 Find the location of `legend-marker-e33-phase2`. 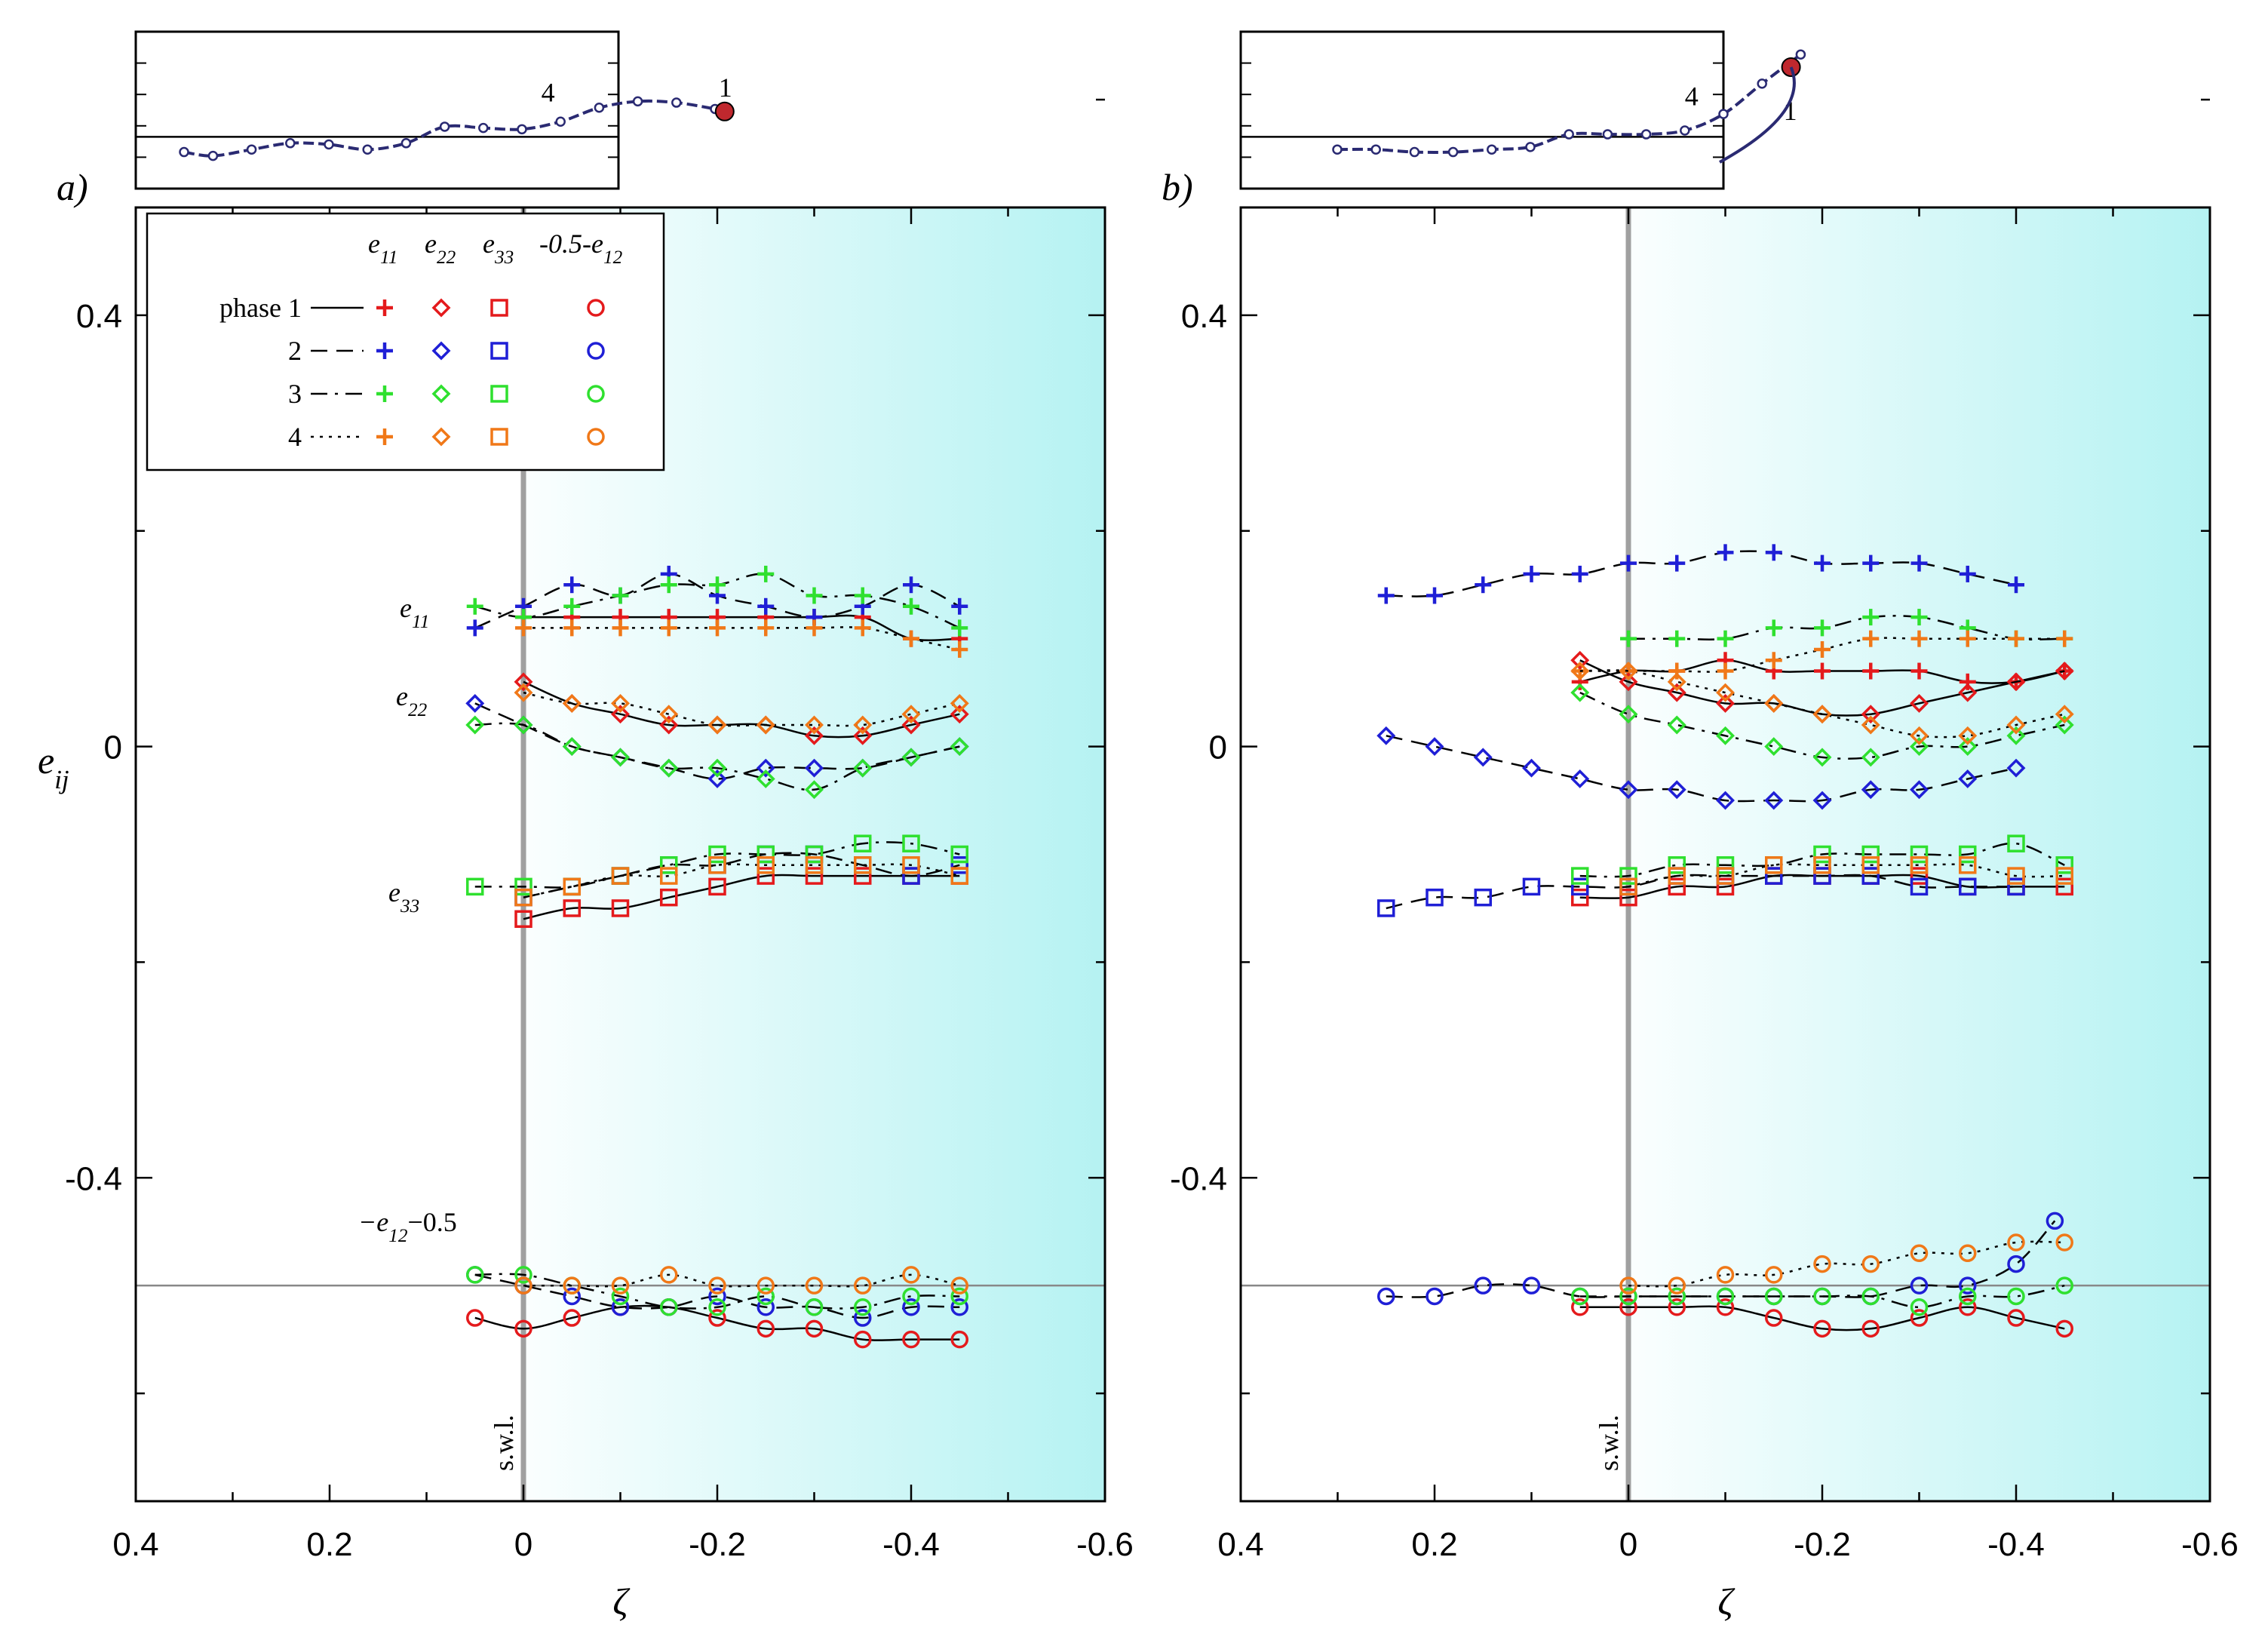

legend-marker-e33-phase2 is located at coordinates (499, 351).